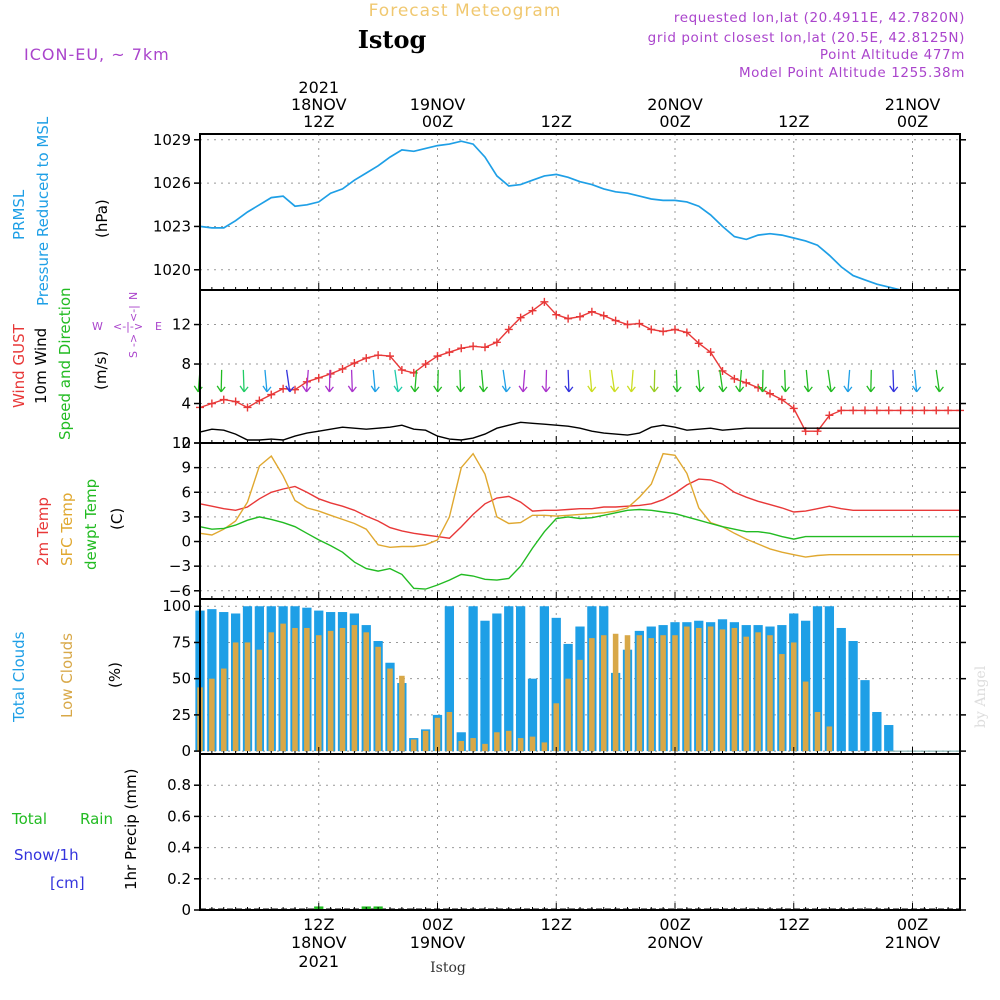  Describe the element at coordinates (319, 942) in the screenshot. I see `bottom-day-label: 18NOV` at that location.